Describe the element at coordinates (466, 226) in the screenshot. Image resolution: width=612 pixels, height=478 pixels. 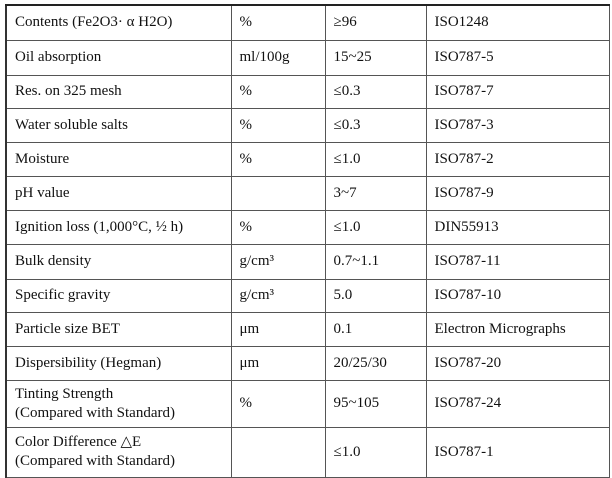
I see `cell-text: DIN55913` at that location.